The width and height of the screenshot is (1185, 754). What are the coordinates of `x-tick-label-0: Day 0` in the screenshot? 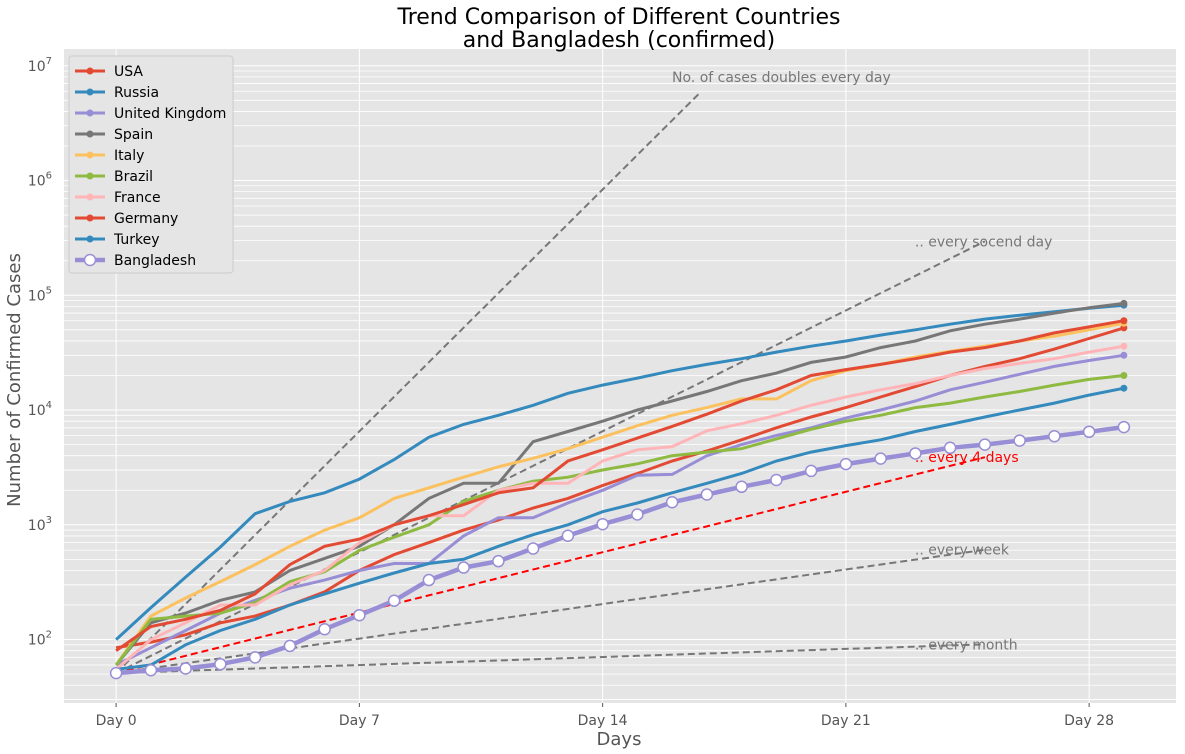 It's located at (116, 721).